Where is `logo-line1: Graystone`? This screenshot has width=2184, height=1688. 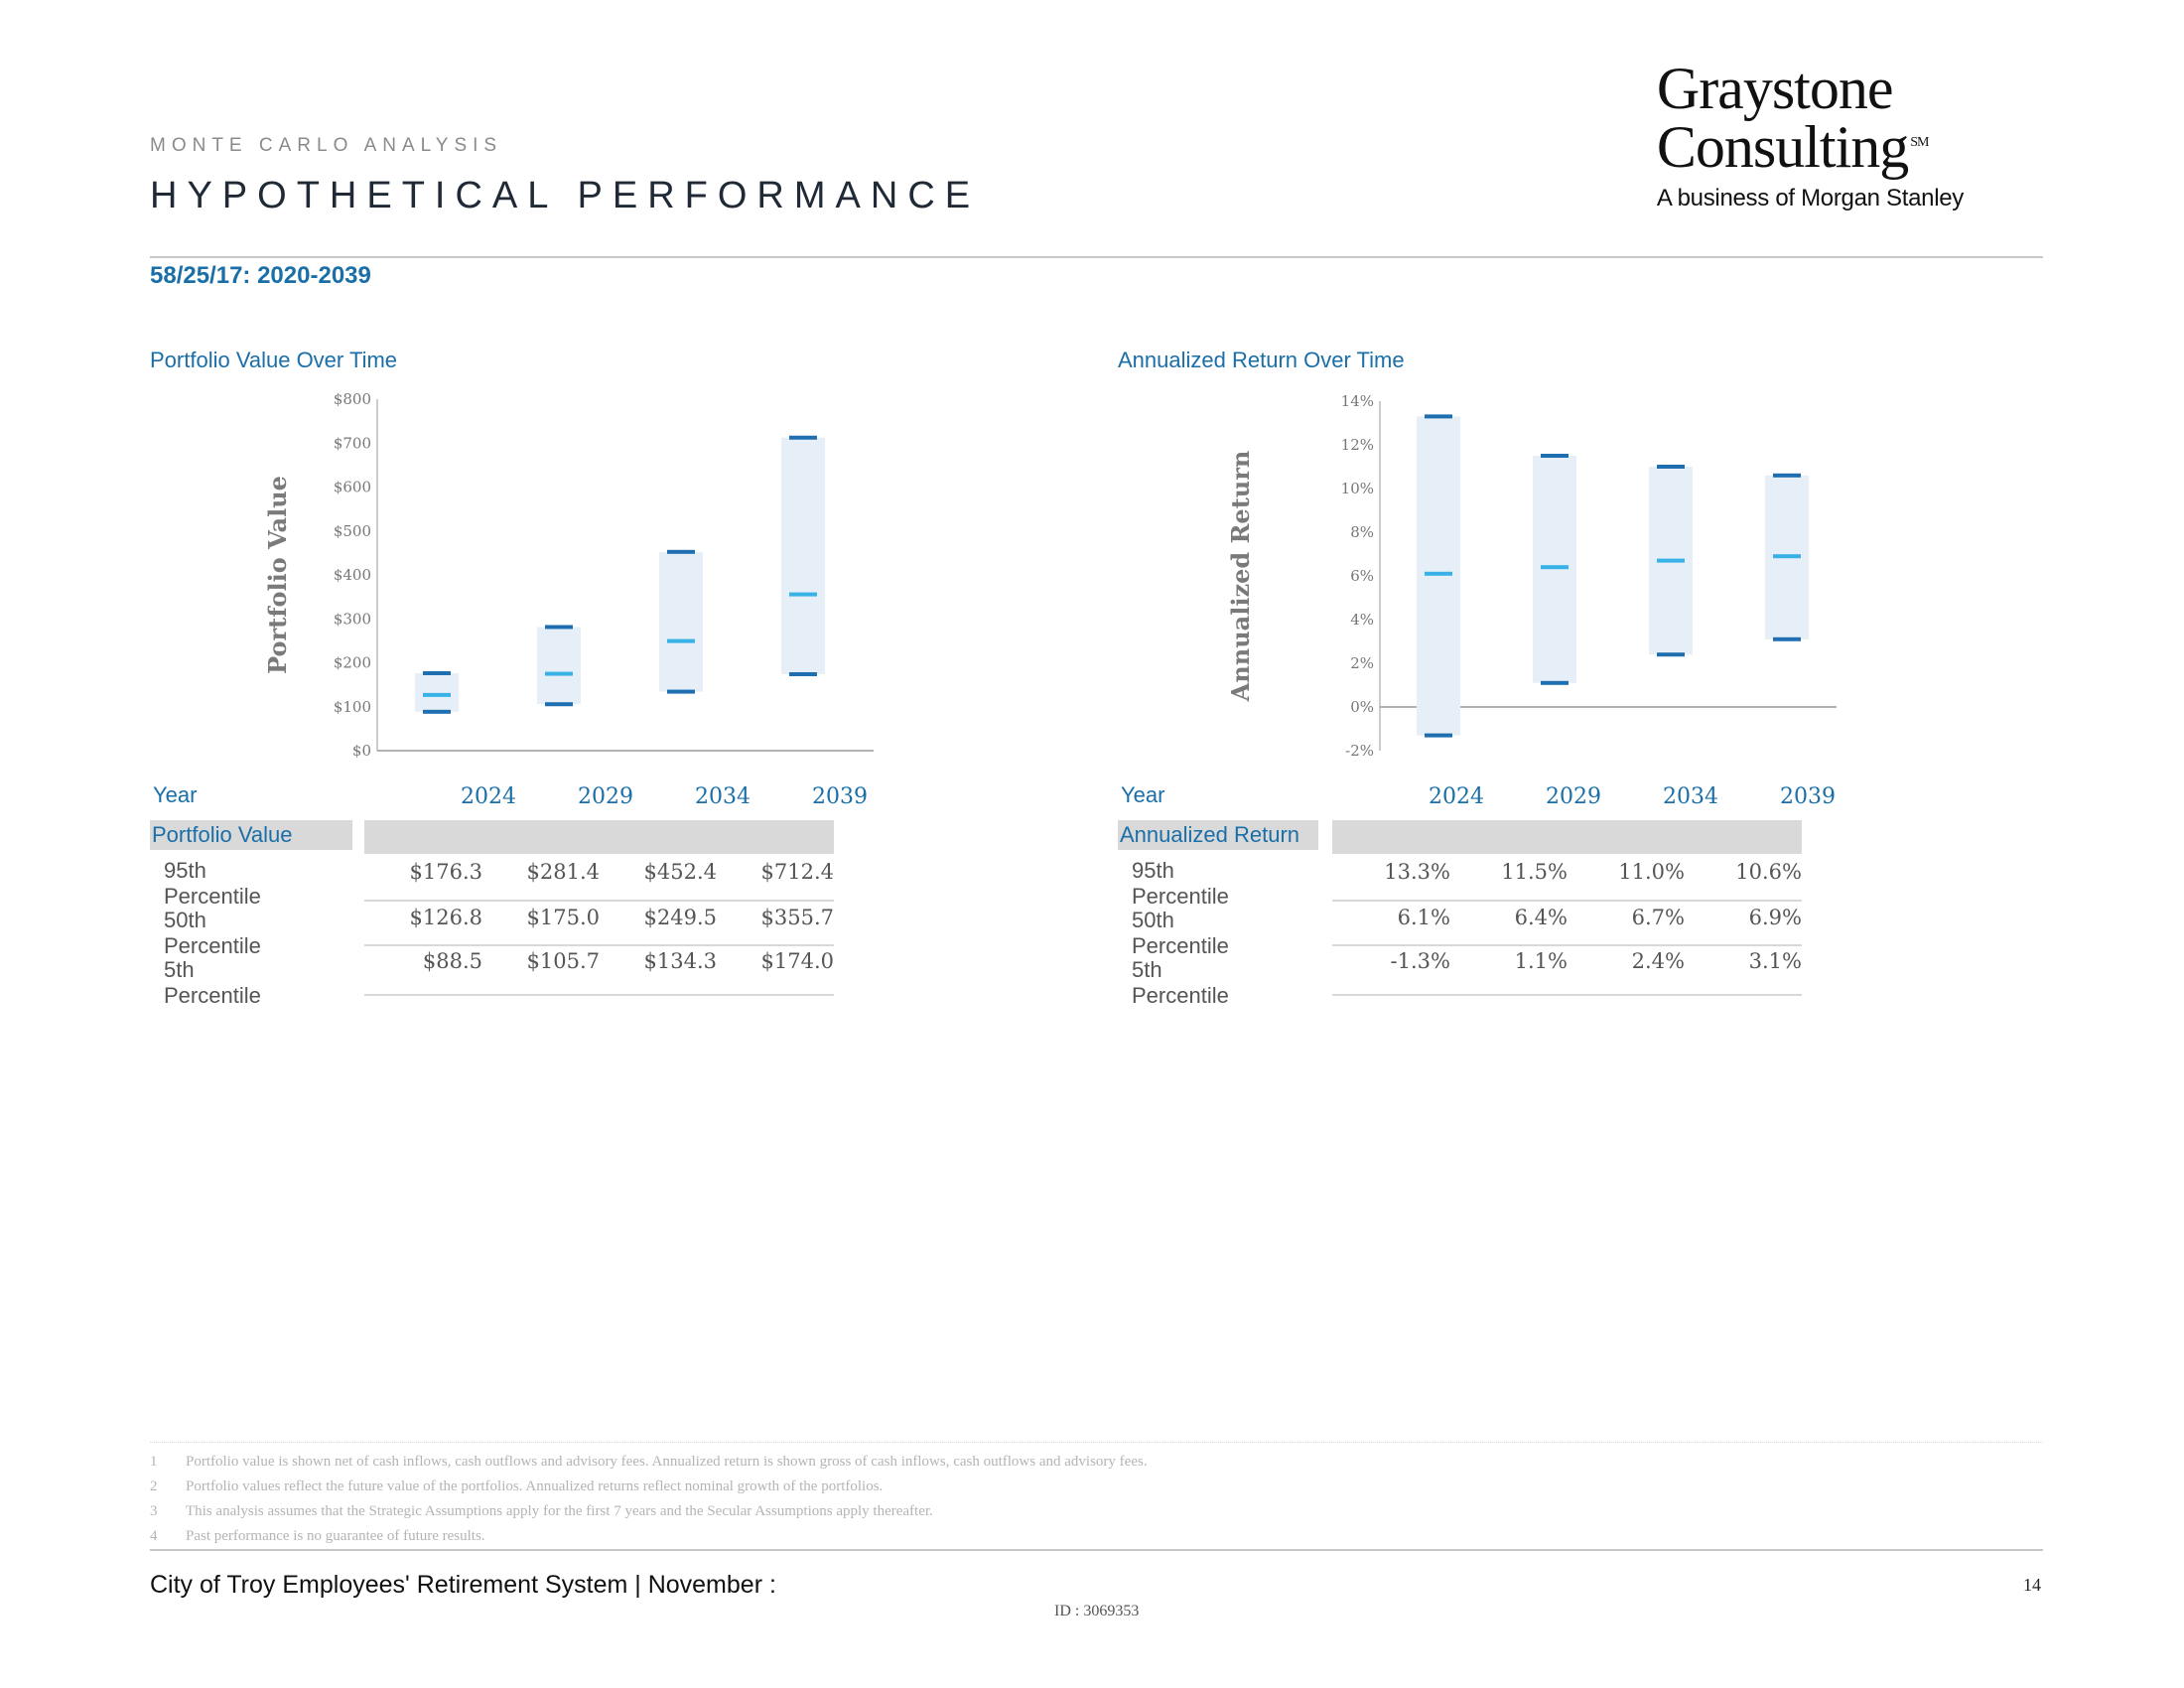
logo-line1: Graystone is located at coordinates (1775, 88).